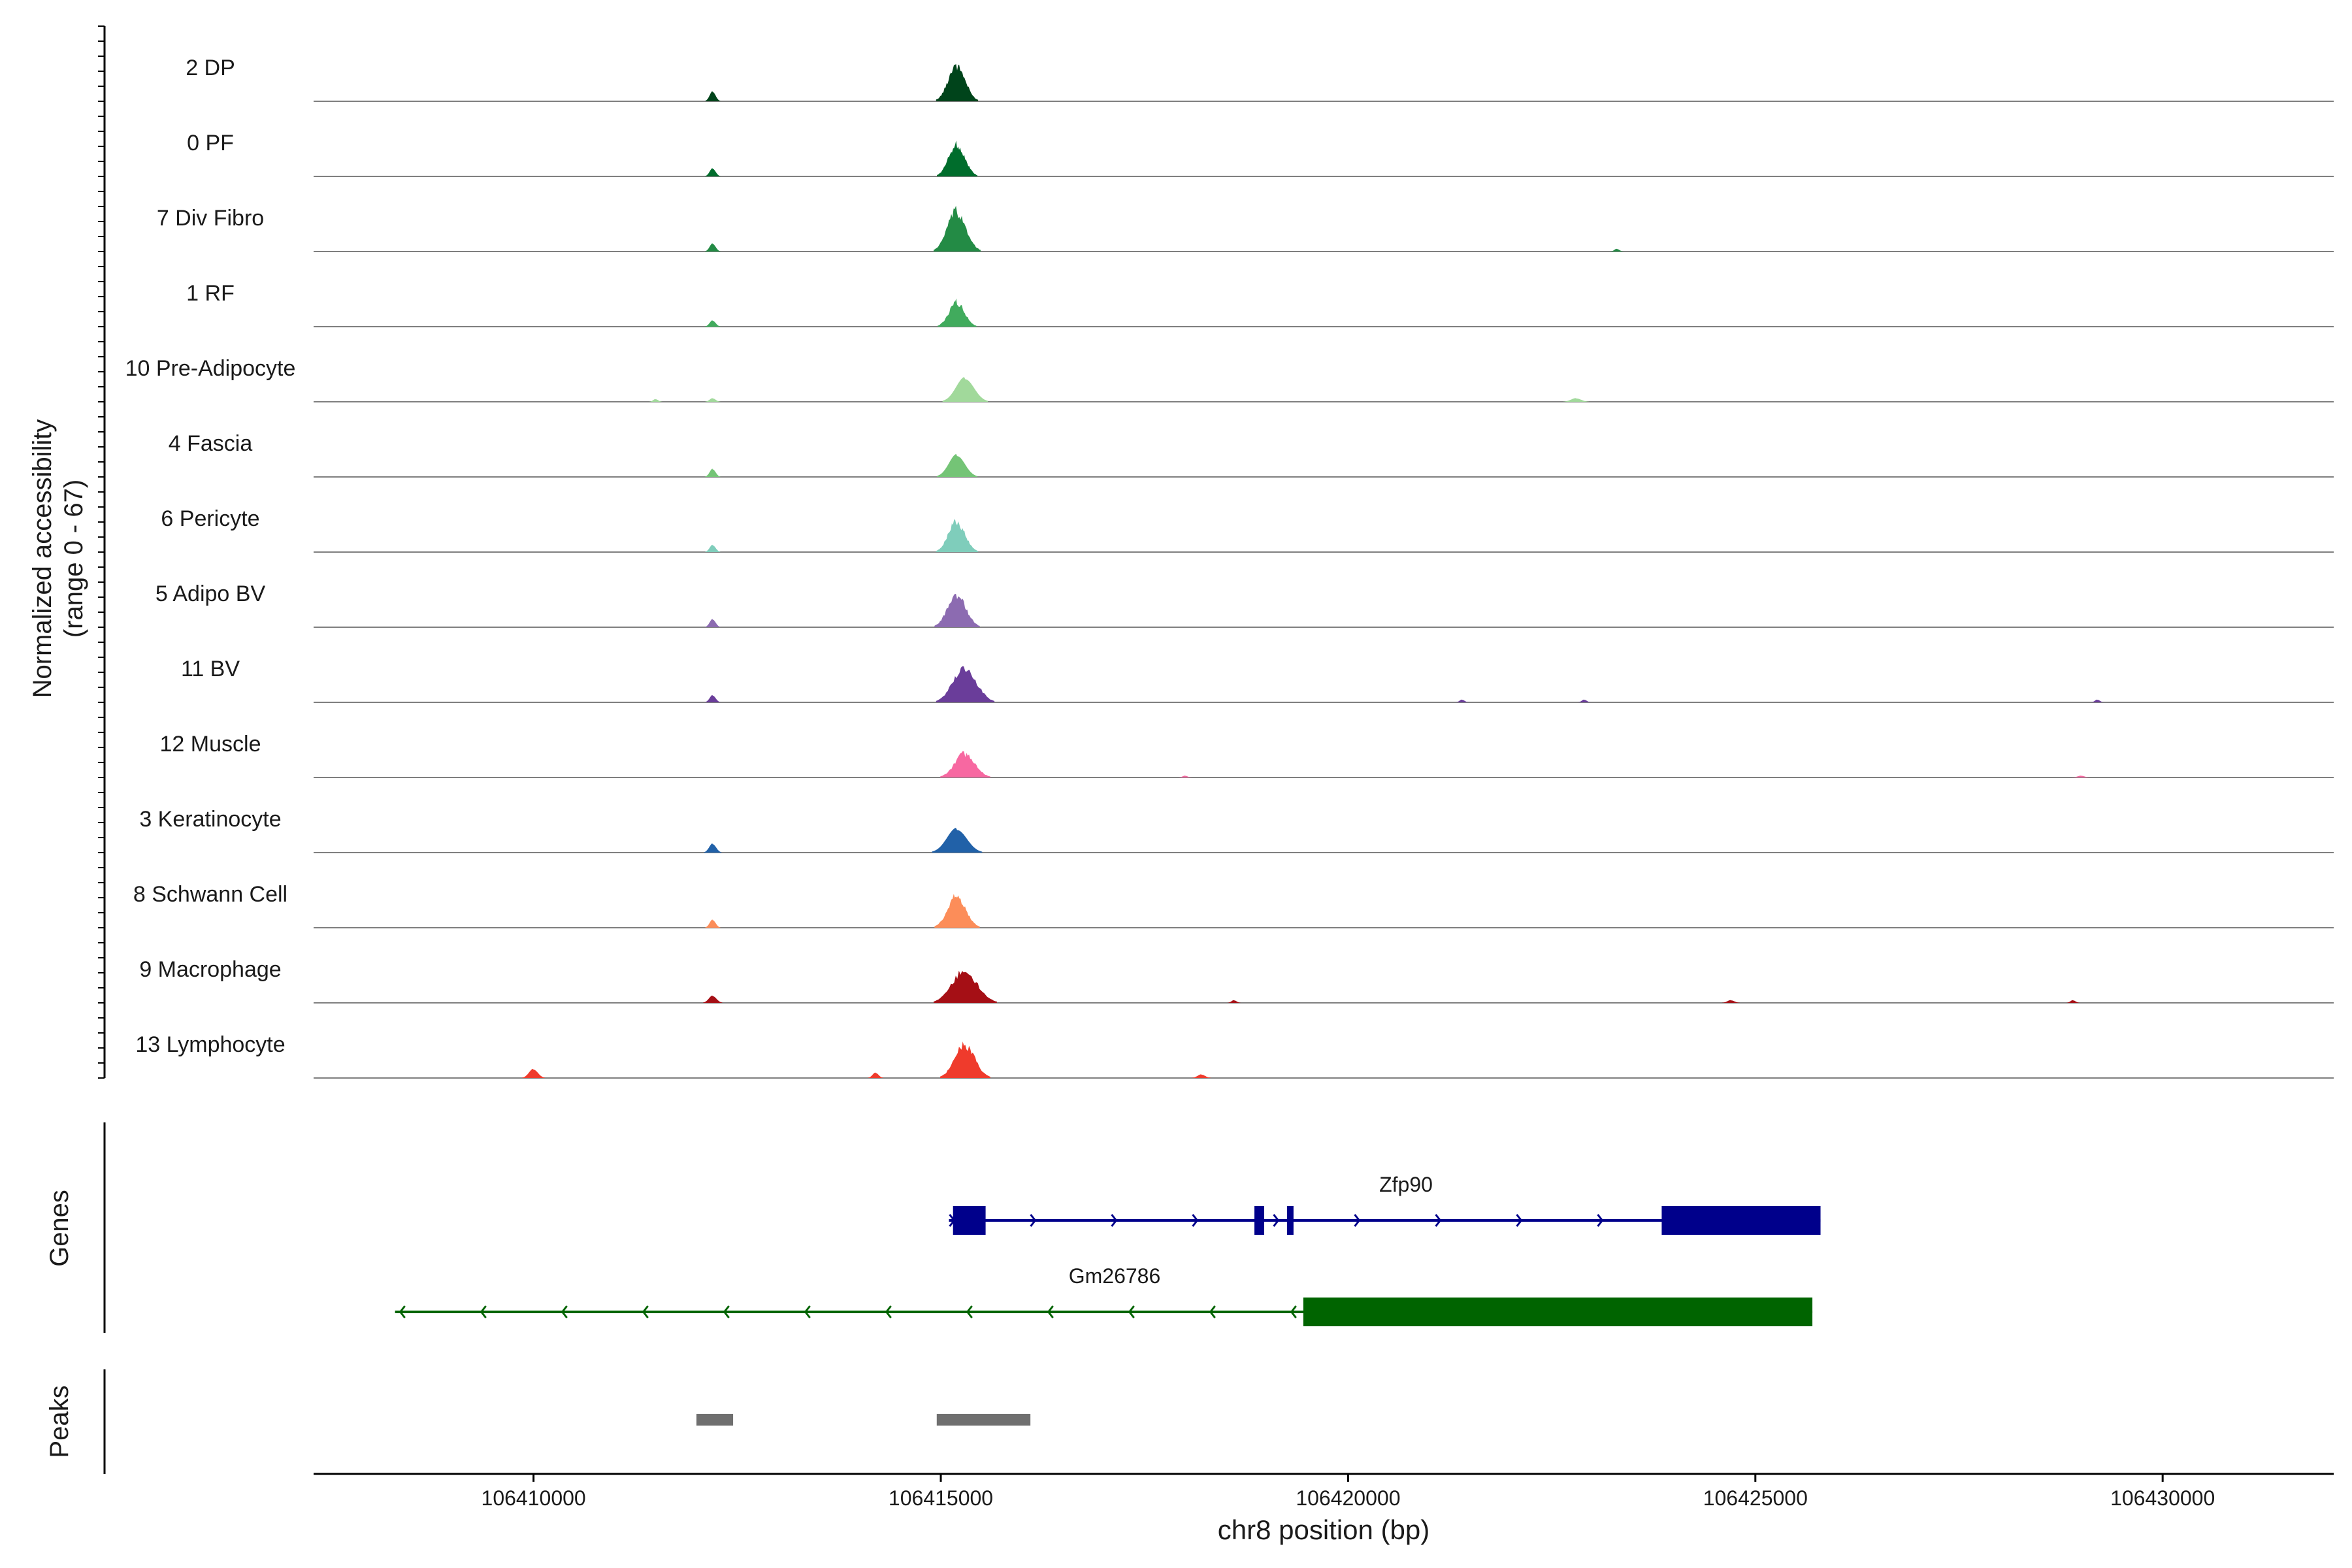 This screenshot has height=1568, width=2352. What do you see at coordinates (210, 744) in the screenshot?
I see `track-label: 12 Muscle` at bounding box center [210, 744].